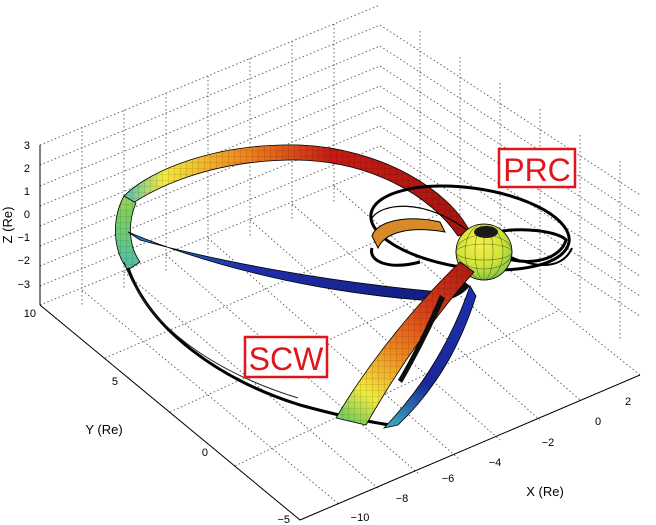 This screenshot has width=656, height=525. What do you see at coordinates (628, 402) in the screenshot?
I see `x-tick: 2` at bounding box center [628, 402].